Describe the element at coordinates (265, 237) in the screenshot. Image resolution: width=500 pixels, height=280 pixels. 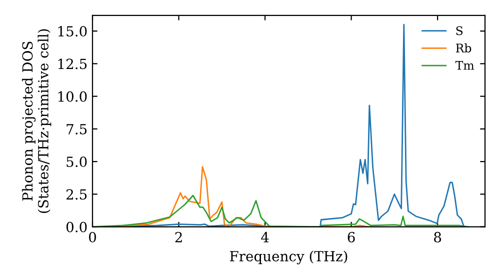
I see `x-tick-label: 4` at that location.